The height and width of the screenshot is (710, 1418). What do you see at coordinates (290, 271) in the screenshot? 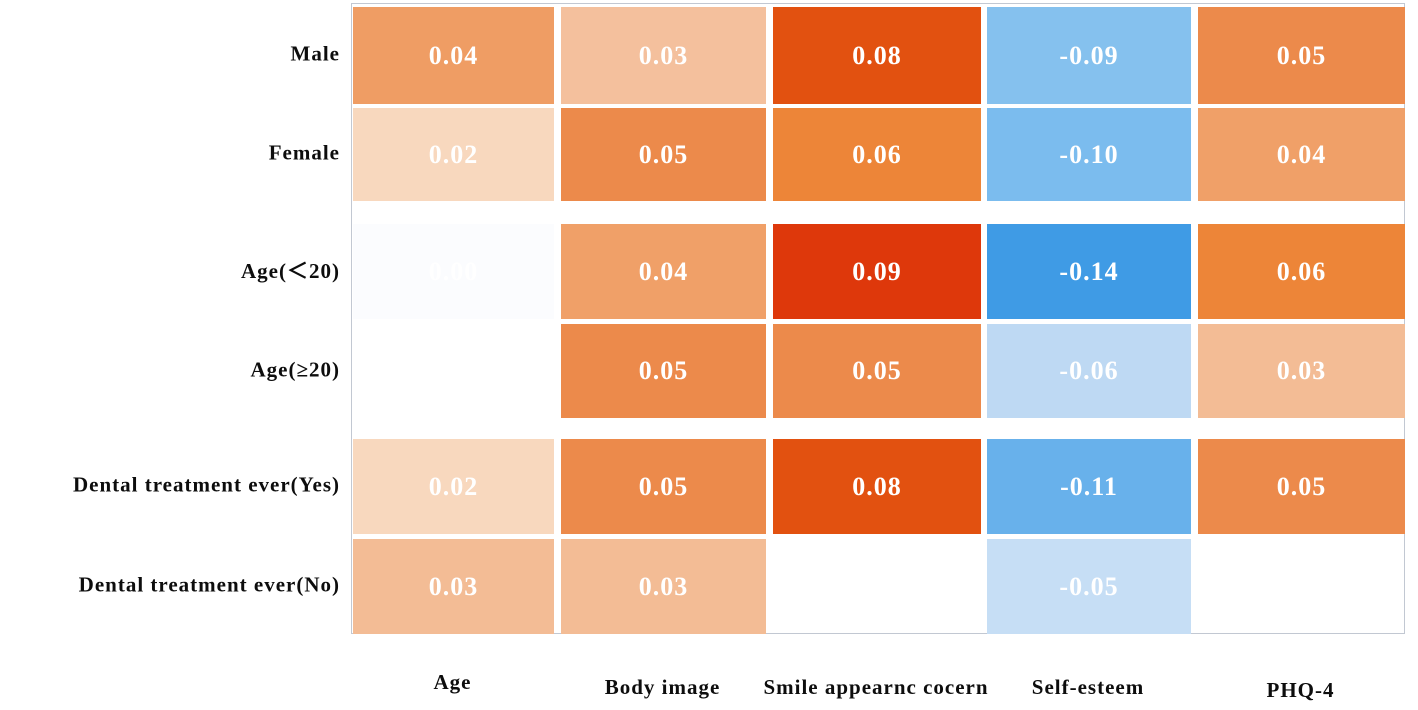
I see `row-label: Age(＜20)` at bounding box center [290, 271].